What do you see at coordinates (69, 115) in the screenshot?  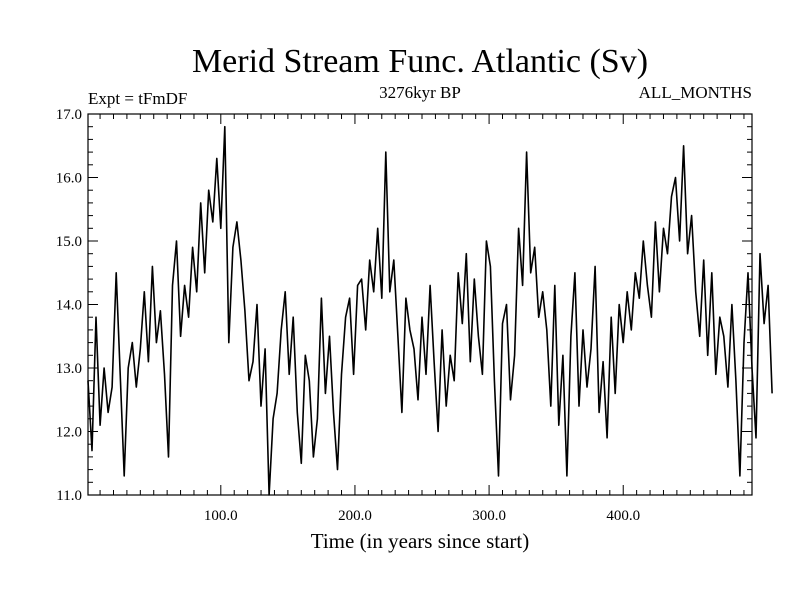 I see `y-tick-label: 17.0` at bounding box center [69, 115].